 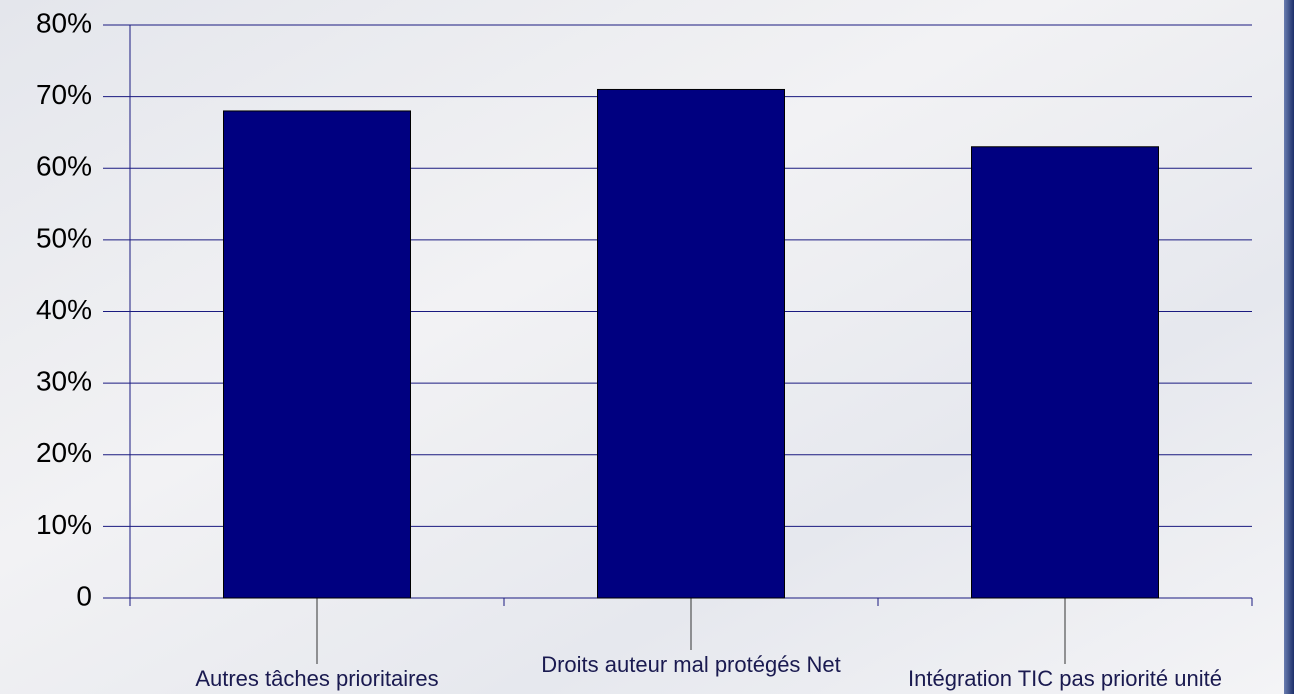 What do you see at coordinates (1065, 678) in the screenshot?
I see `x-tick-label: Intégration TIC pas priorité unité` at bounding box center [1065, 678].